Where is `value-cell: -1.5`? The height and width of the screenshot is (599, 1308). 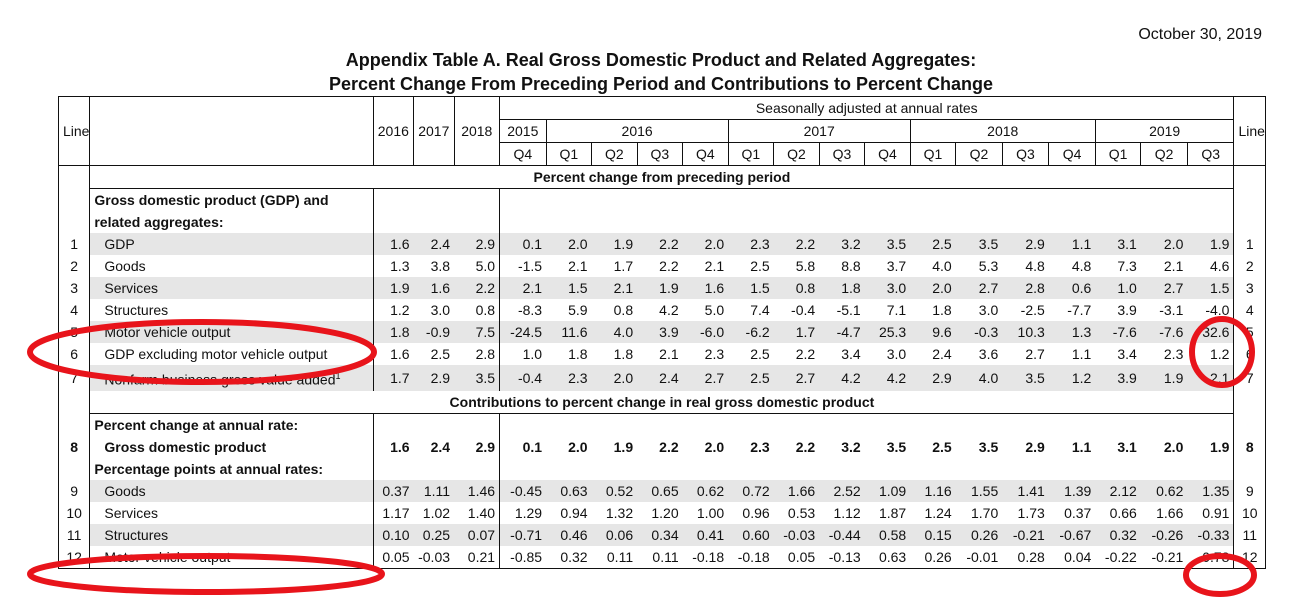 value-cell: -1.5 is located at coordinates (523, 266).